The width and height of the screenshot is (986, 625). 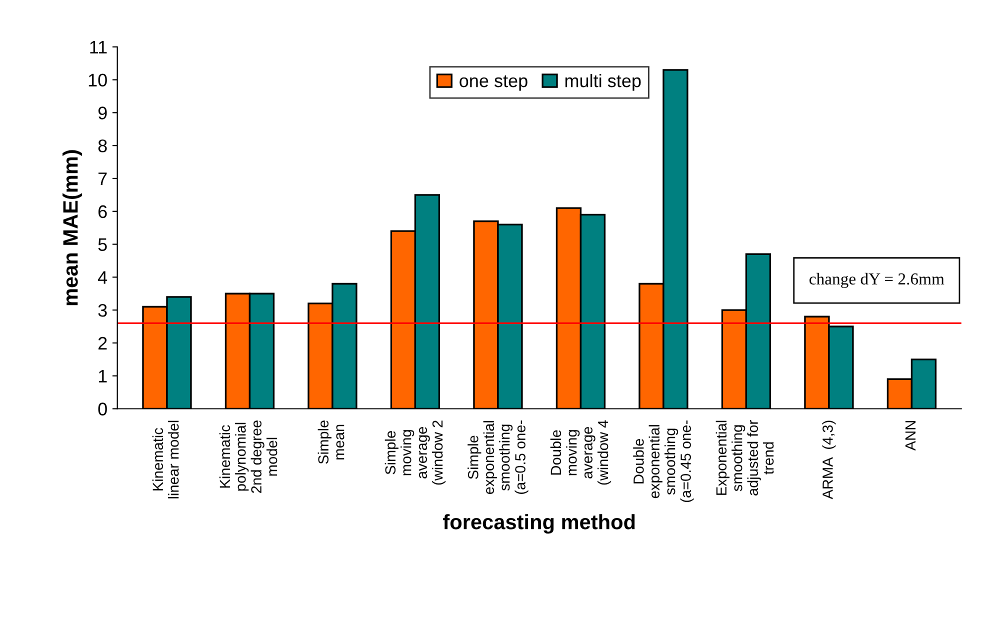 I want to click on y-tick-label: 8, so click(x=102, y=146).